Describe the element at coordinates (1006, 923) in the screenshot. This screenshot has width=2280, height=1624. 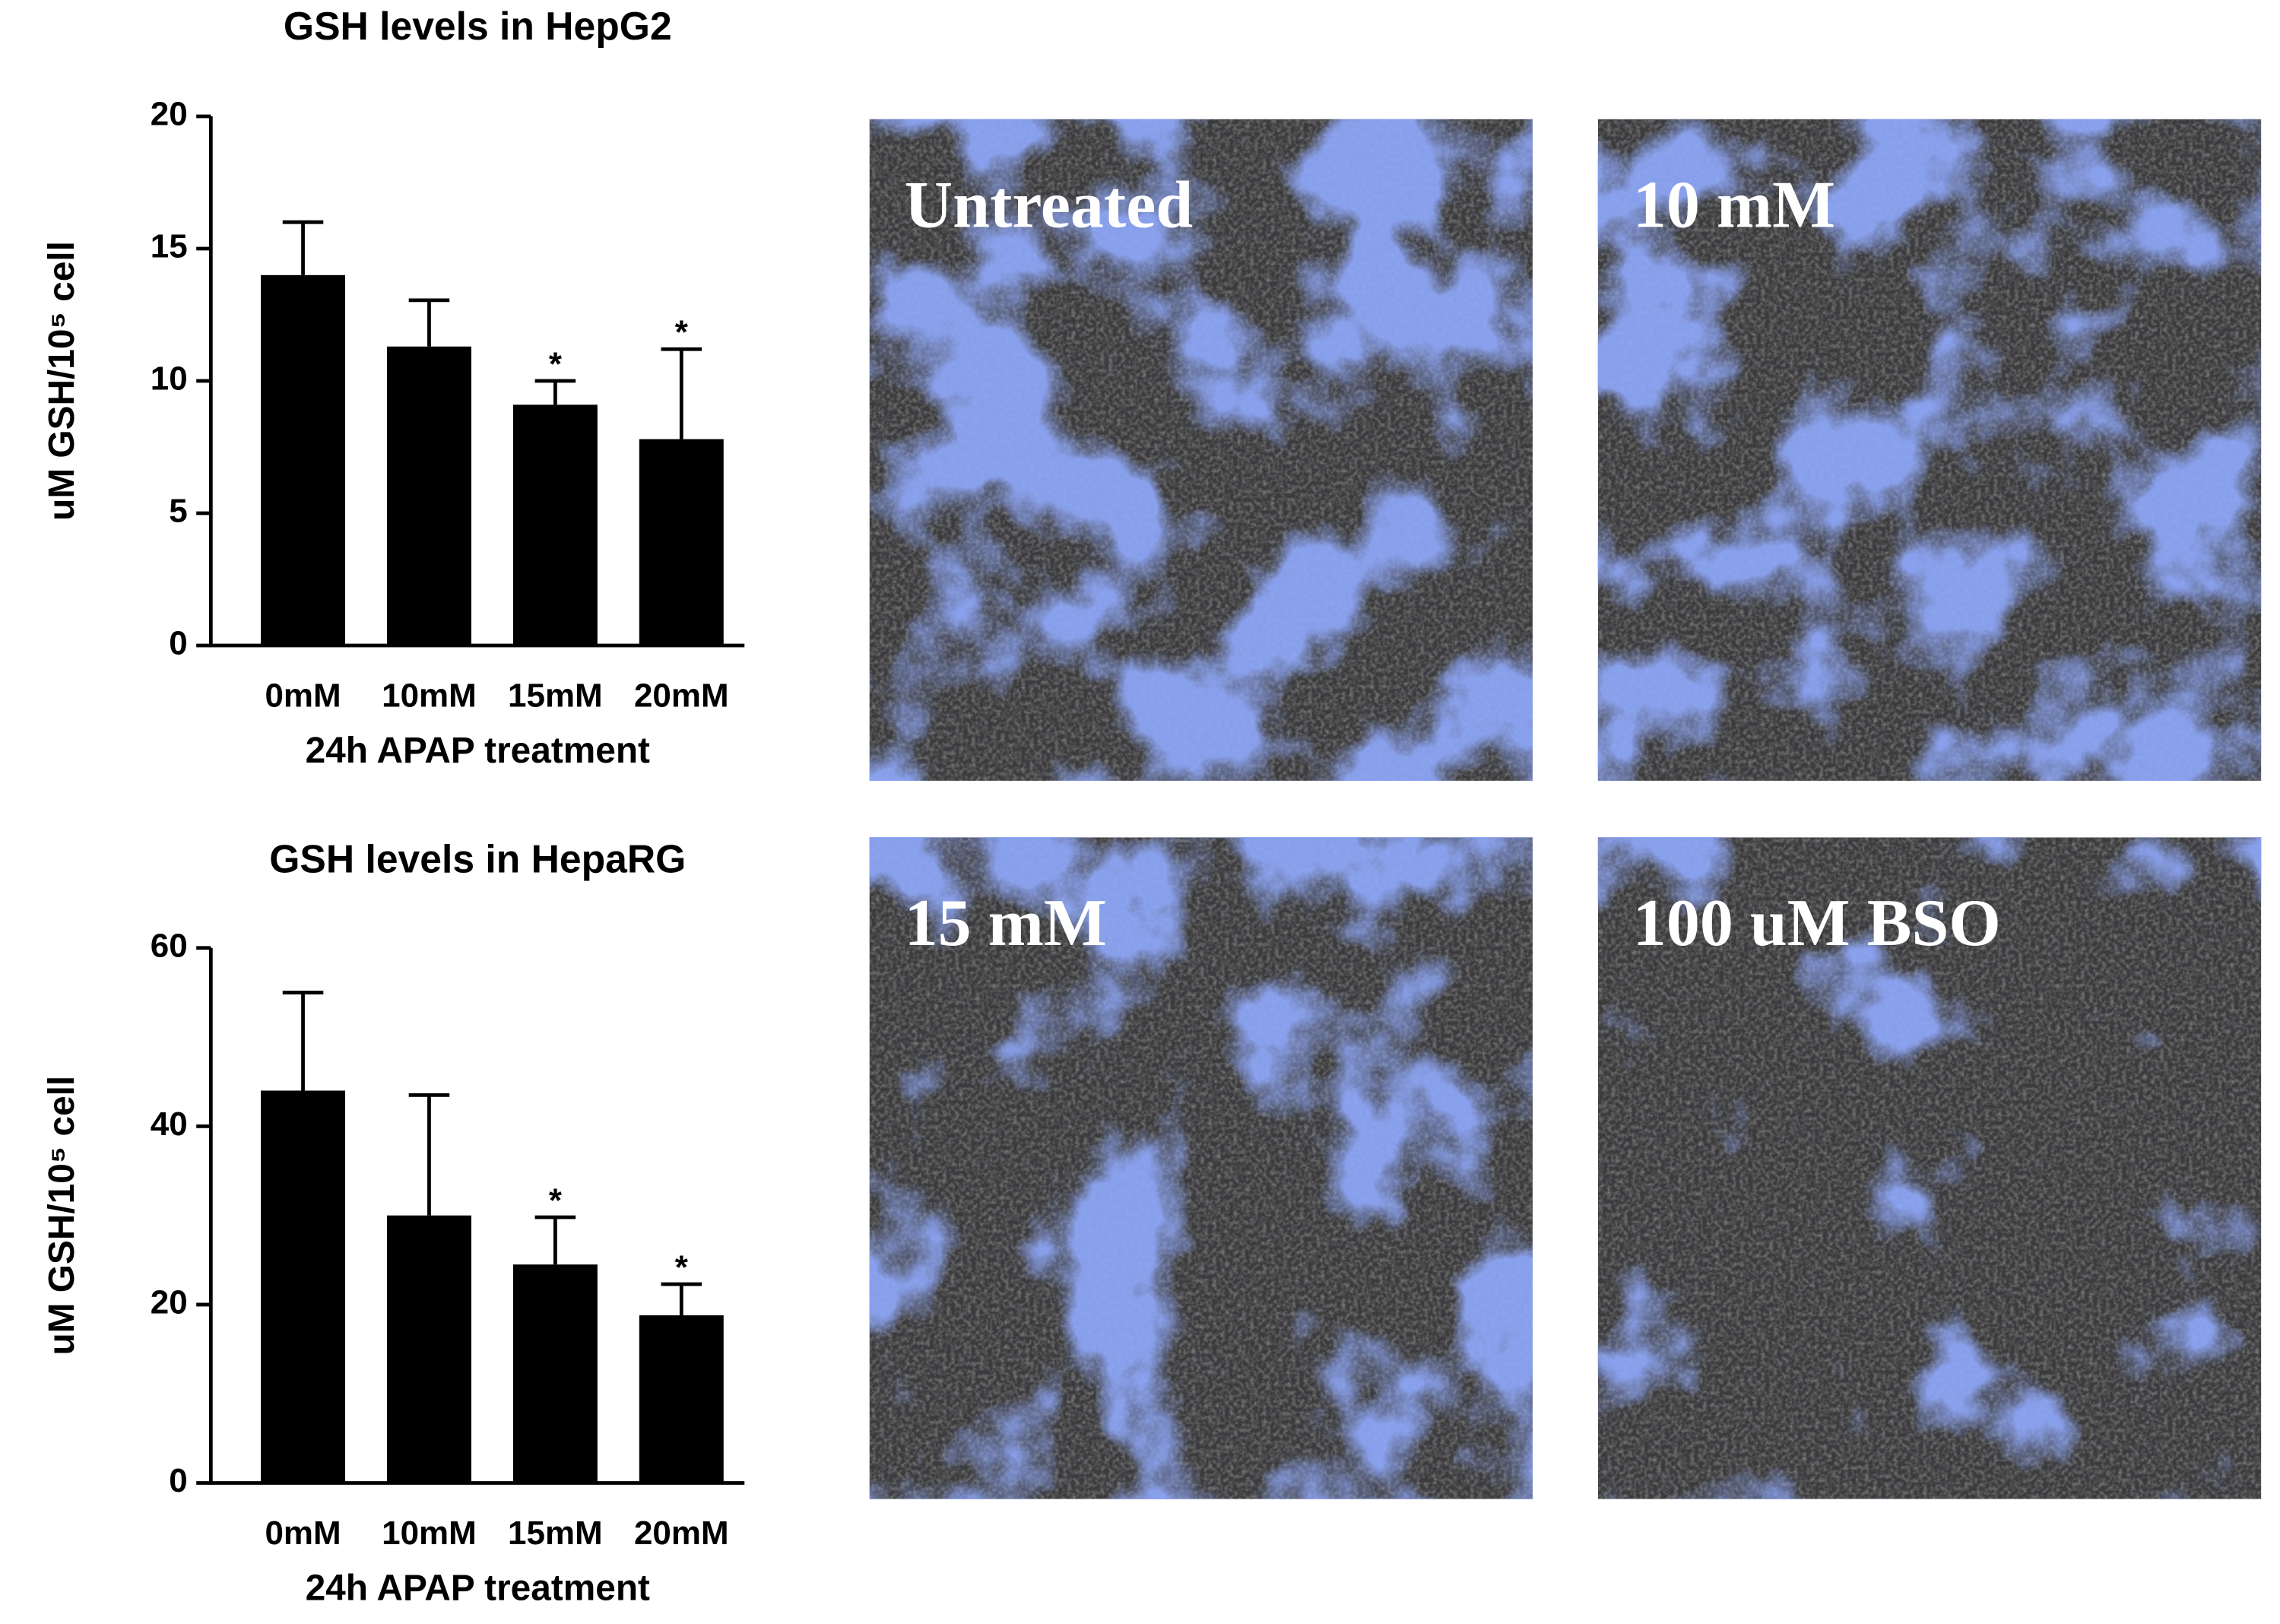
I see `image-label: 15 mM` at that location.